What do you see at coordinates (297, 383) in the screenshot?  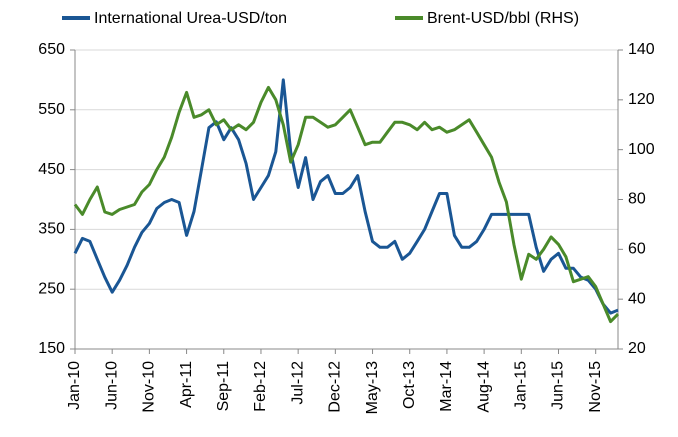 I see `x-tick-label: Jul-12` at bounding box center [297, 383].